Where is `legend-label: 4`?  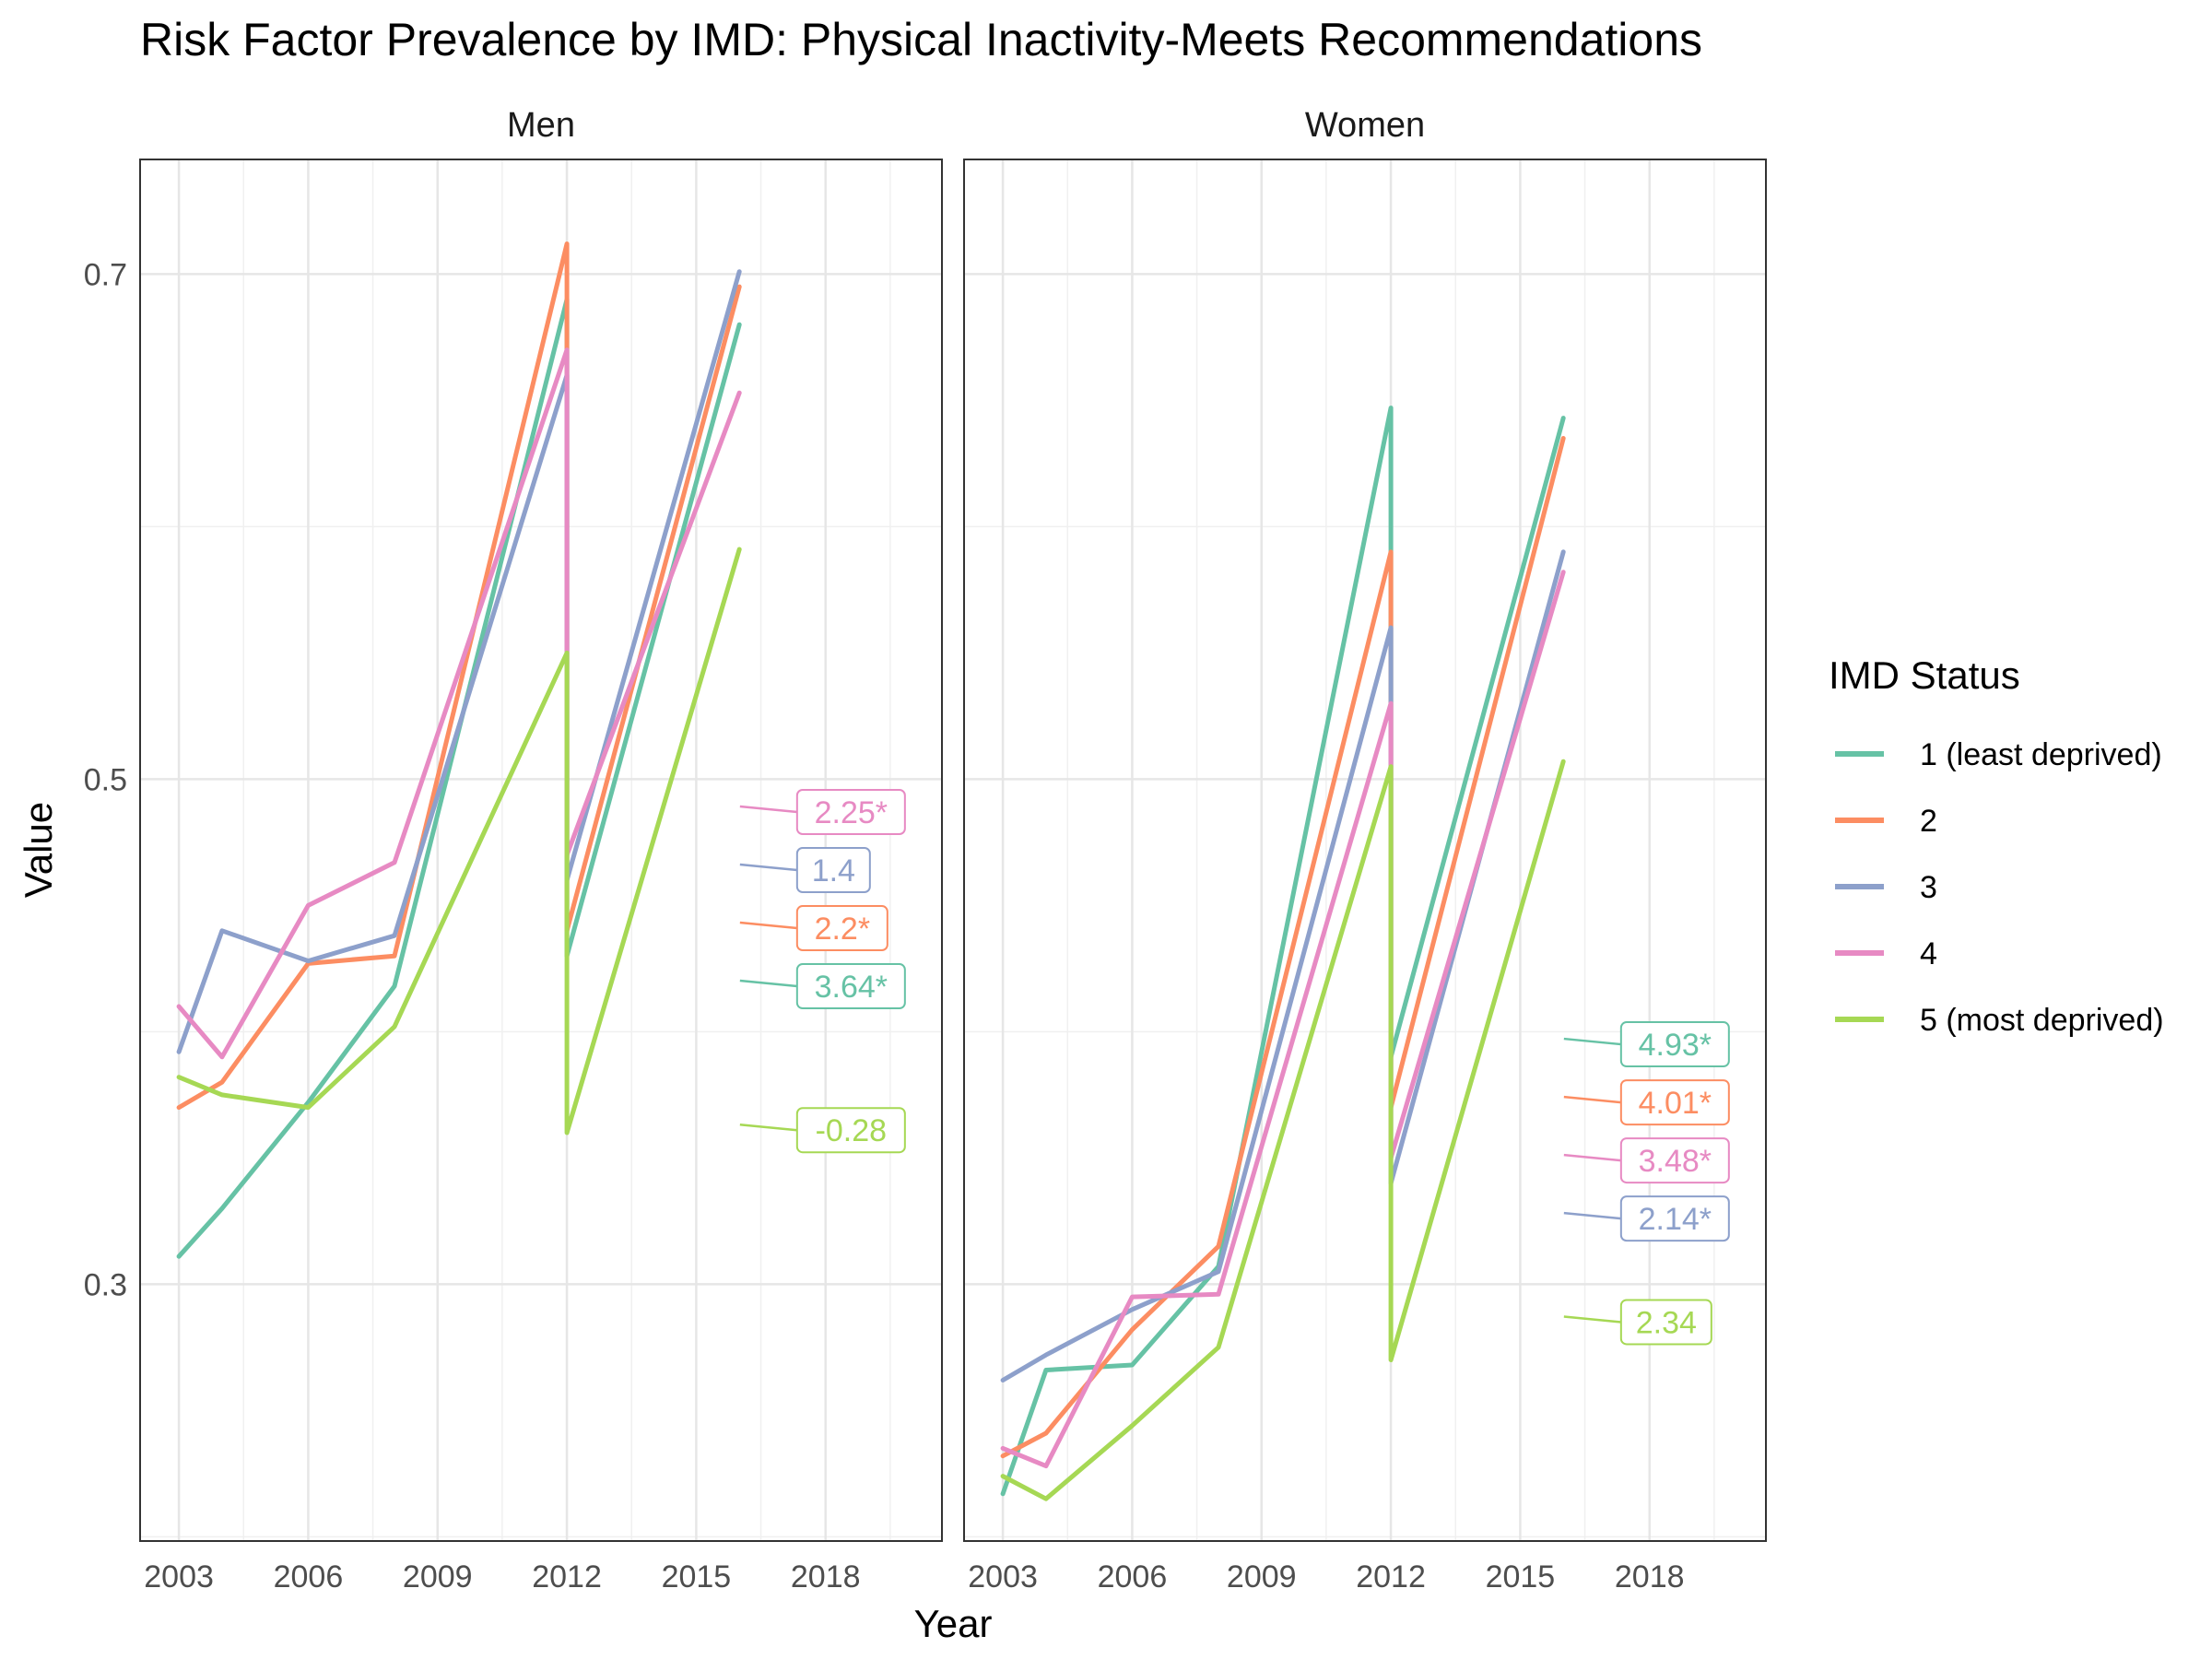 legend-label: 4 is located at coordinates (1928, 953).